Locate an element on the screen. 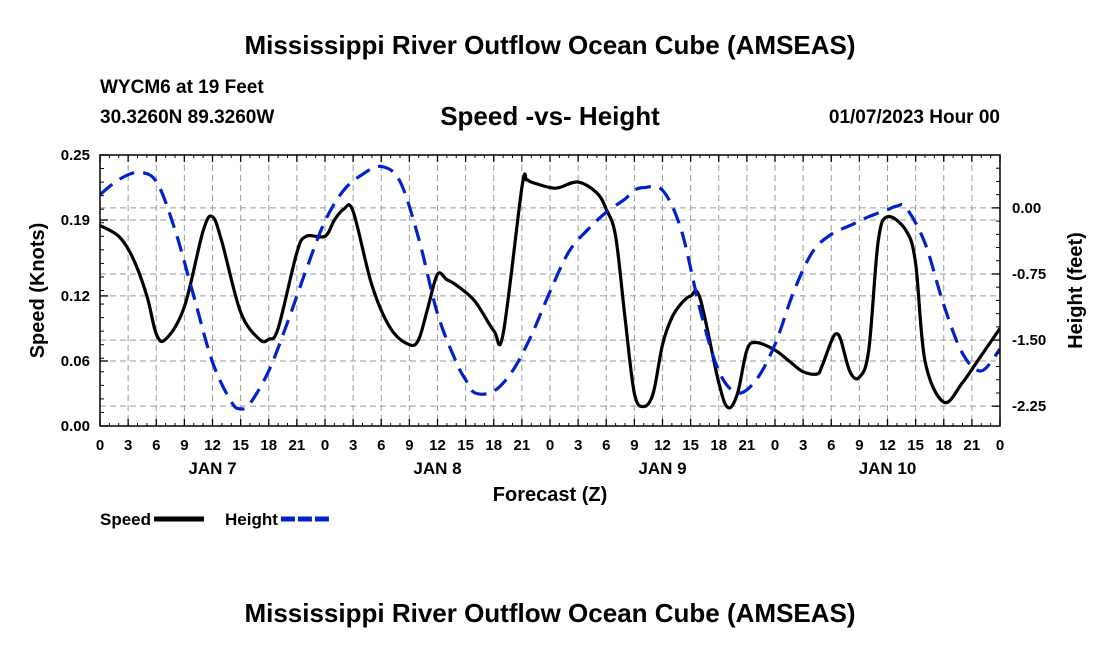  y-tick-label: 0.25 is located at coordinates (75, 155).